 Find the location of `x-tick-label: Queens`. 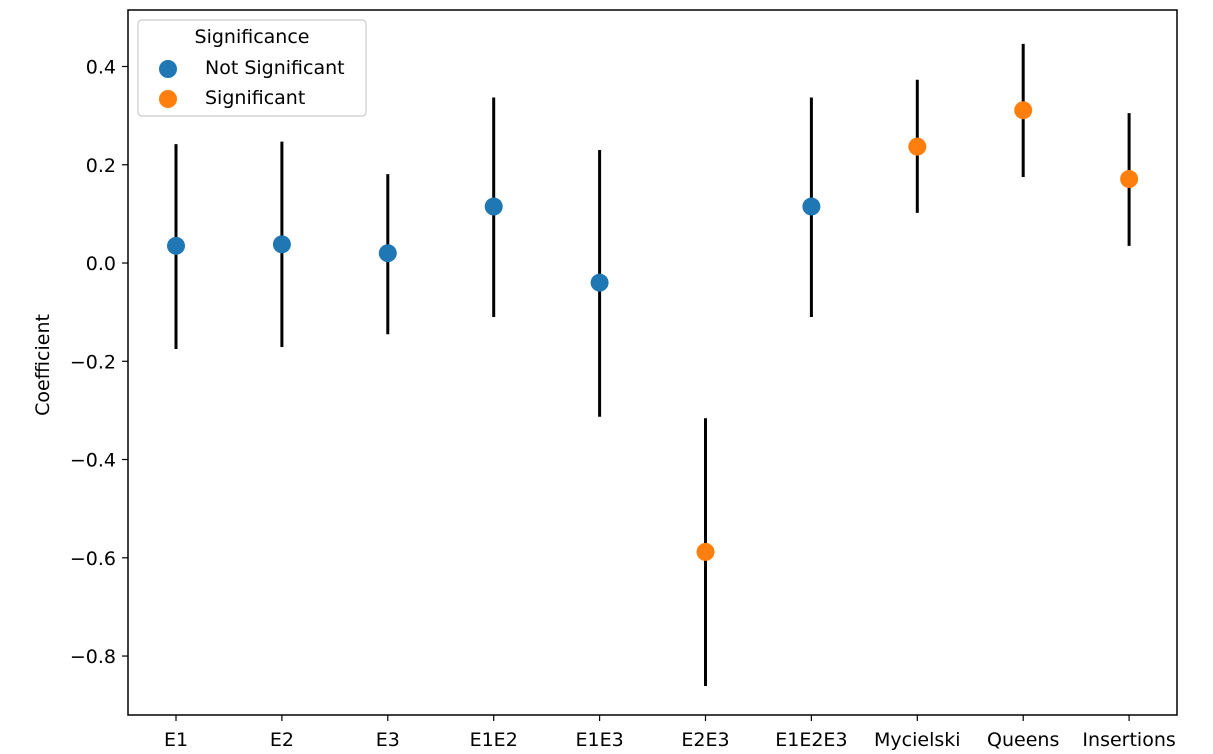

x-tick-label: Queens is located at coordinates (1023, 740).